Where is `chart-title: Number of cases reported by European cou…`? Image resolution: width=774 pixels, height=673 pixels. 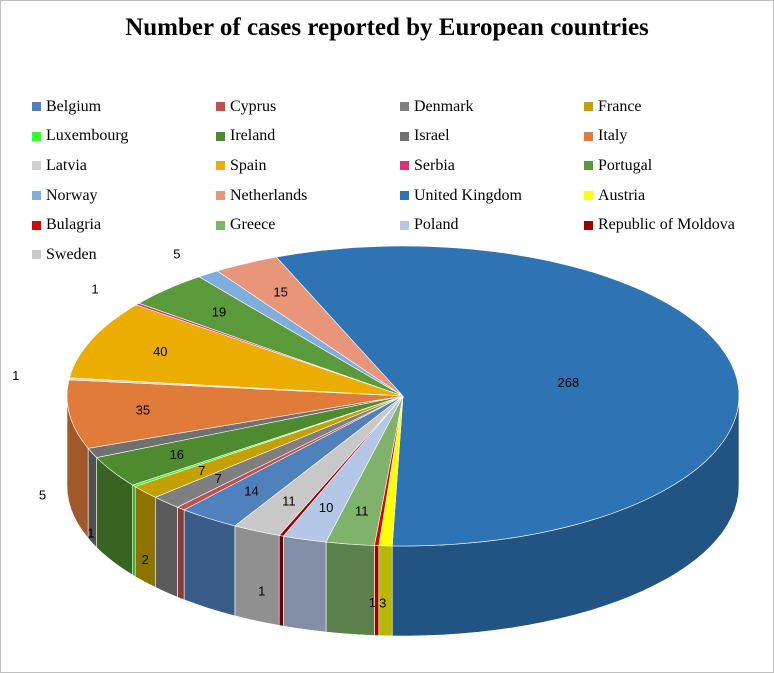 chart-title: Number of cases reported by European cou… is located at coordinates (387, 27).